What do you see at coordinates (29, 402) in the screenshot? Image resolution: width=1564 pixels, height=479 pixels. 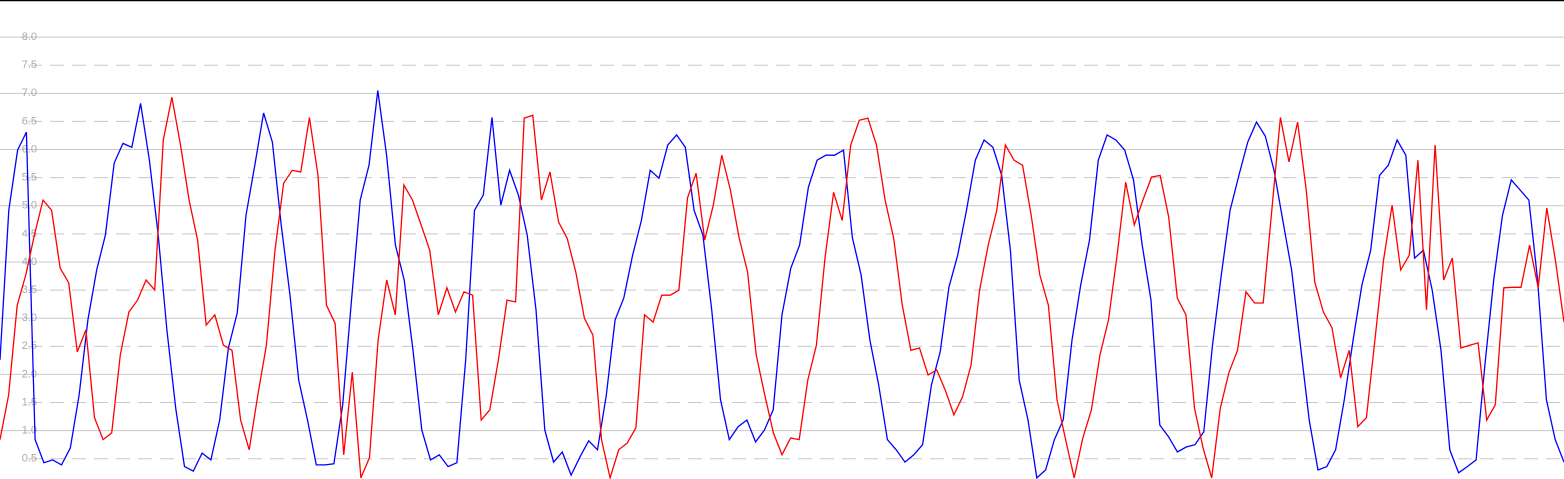 I see `y-tick-label: 1.5` at bounding box center [29, 402].